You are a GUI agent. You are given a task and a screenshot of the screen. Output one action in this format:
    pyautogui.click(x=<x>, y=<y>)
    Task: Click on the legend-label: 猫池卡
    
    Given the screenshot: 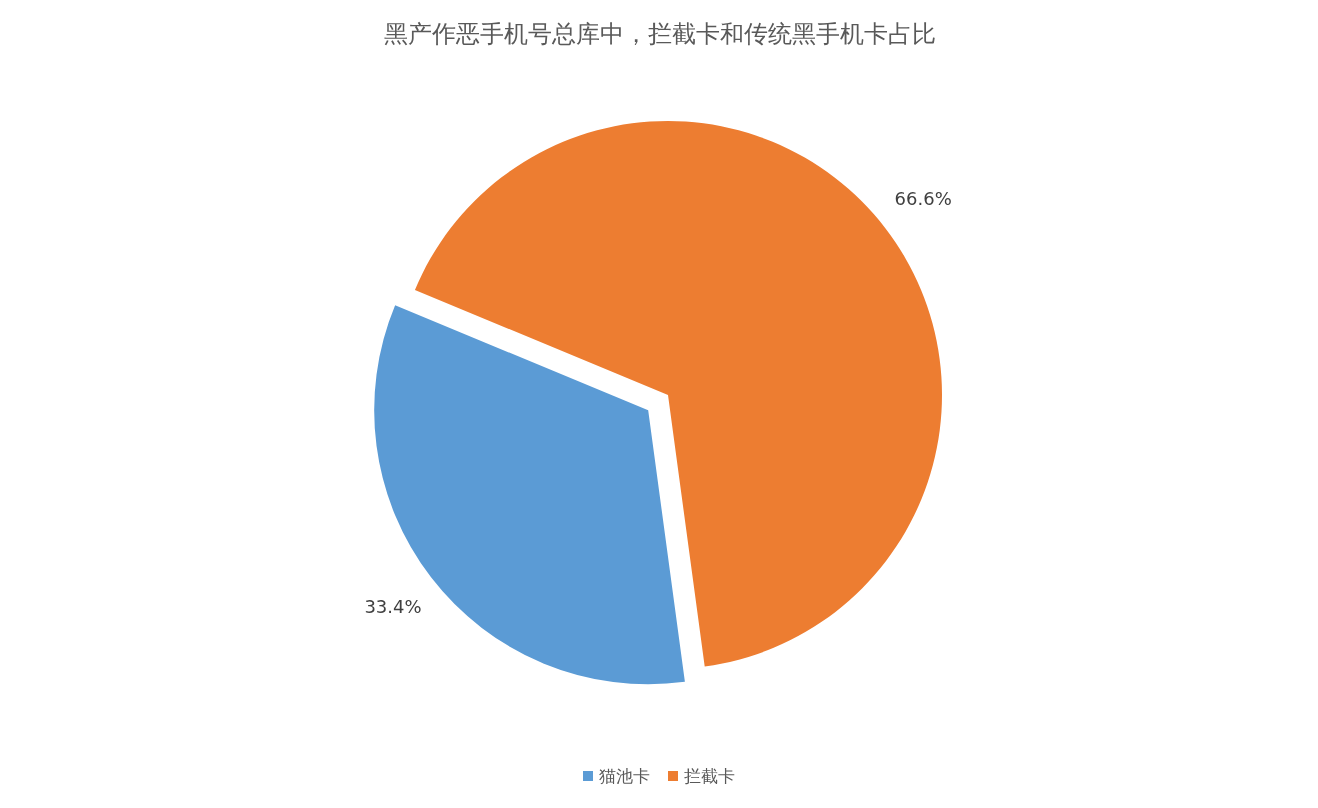 What is the action you would take?
    pyautogui.click(x=624, y=776)
    